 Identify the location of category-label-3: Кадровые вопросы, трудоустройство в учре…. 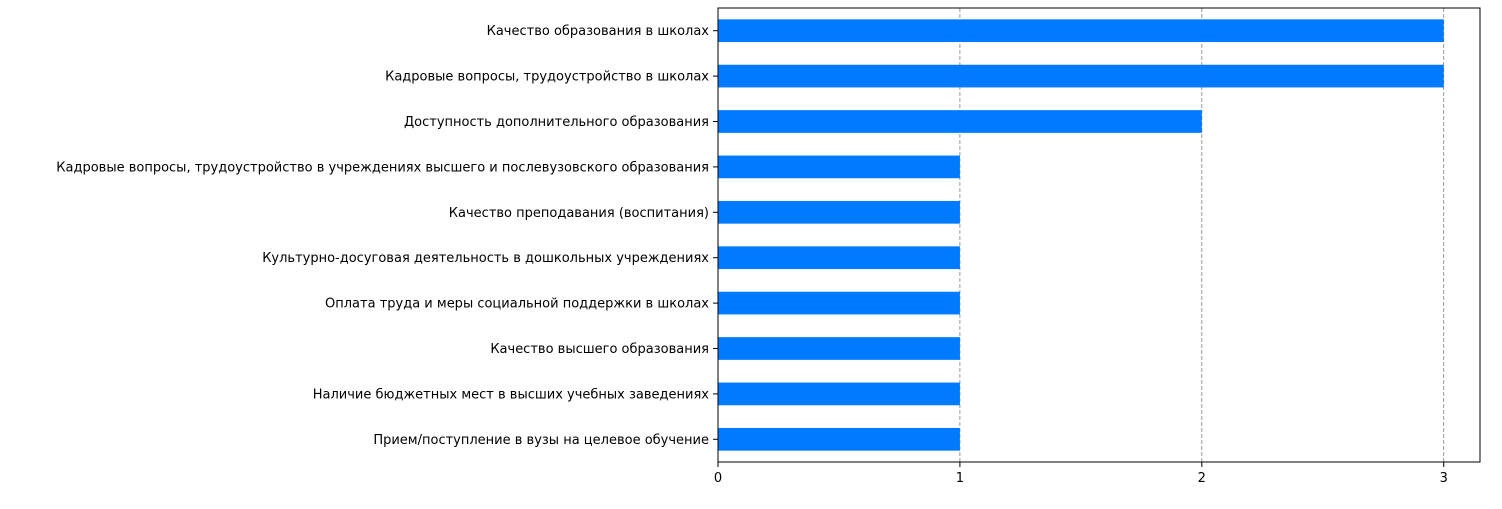
(382, 167).